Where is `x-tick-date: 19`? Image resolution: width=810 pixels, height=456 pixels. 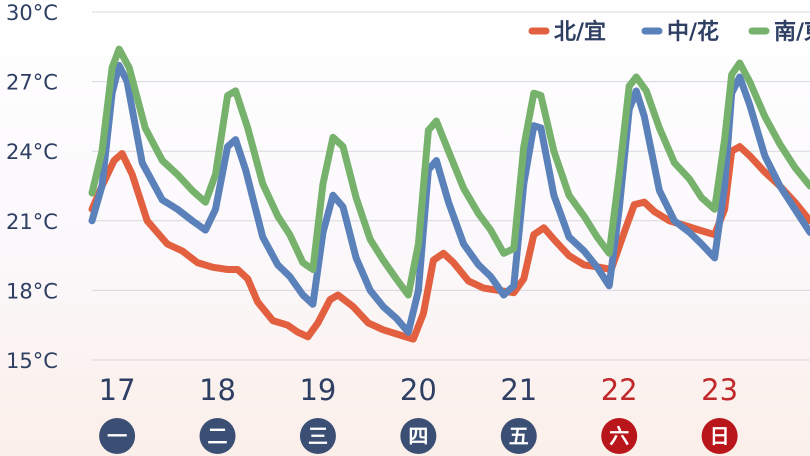
x-tick-date: 19 is located at coordinates (317, 390).